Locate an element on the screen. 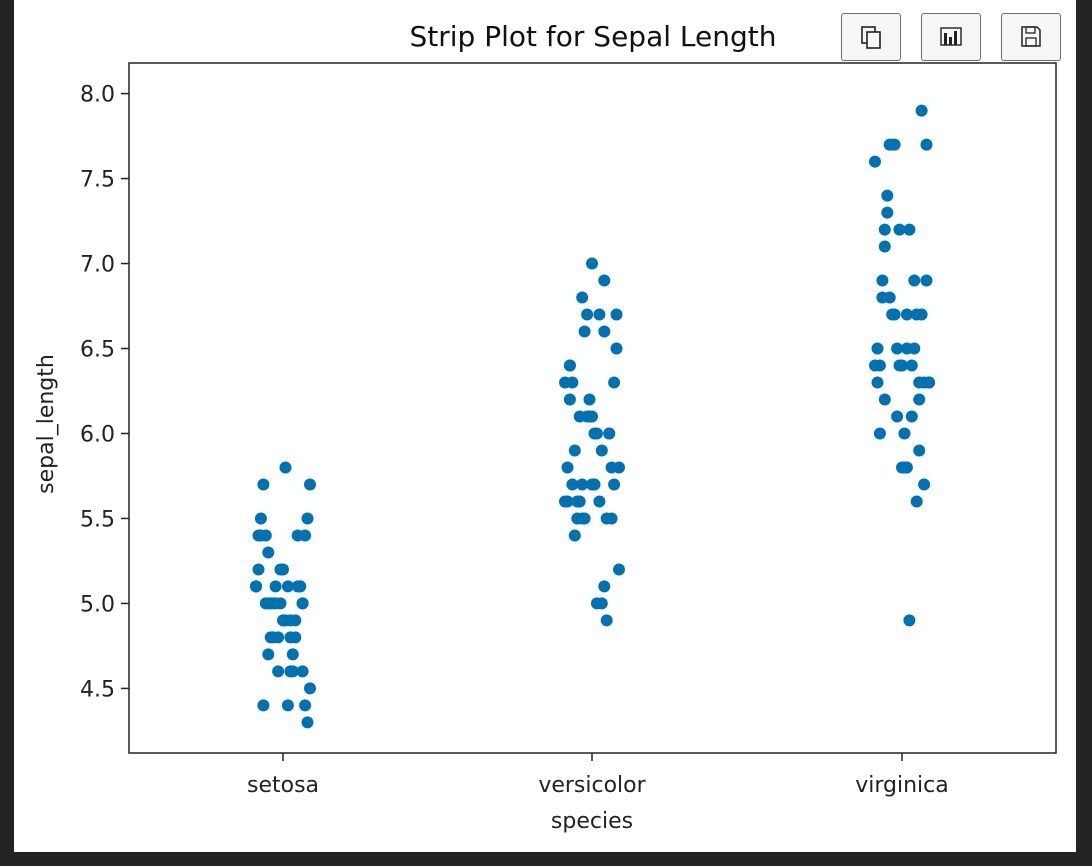  copy-button is located at coordinates (871, 37).